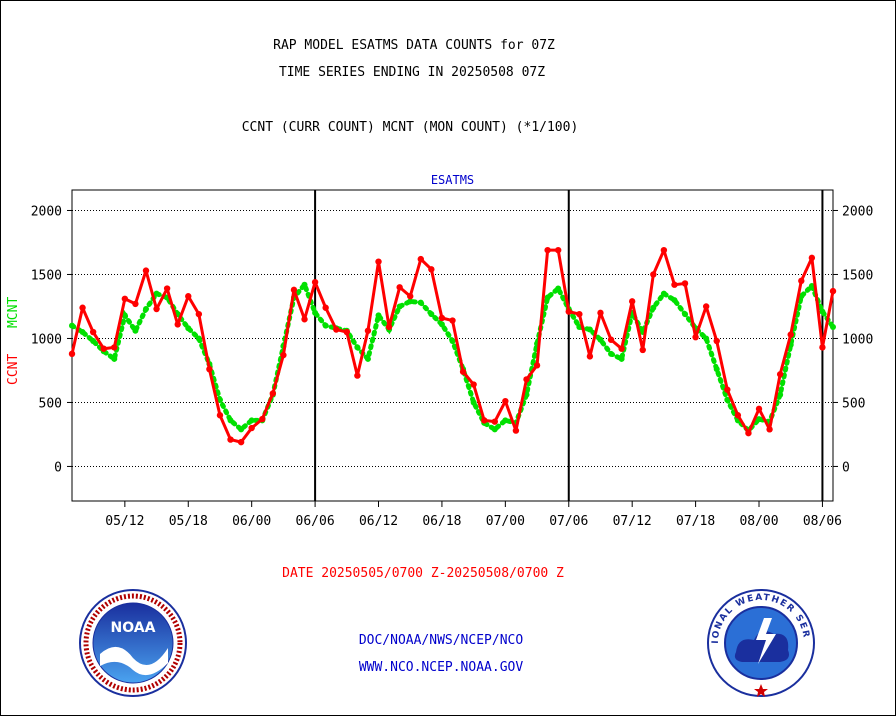 The width and height of the screenshot is (896, 716). Describe the element at coordinates (423, 573) in the screenshot. I see `date-range-label: DATE 20250505/0700 Z-20250508/0700 Z` at that location.